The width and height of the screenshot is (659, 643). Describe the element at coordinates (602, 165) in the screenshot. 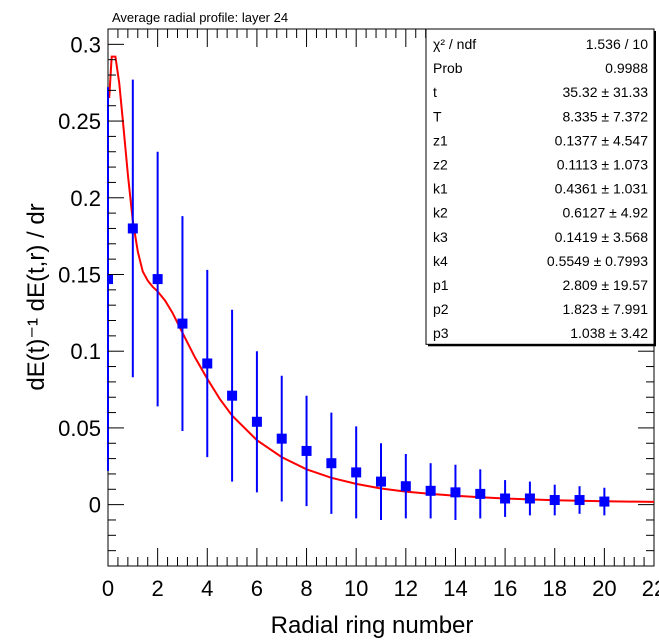

I see `stat-value: 0.1113 ± 1.073` at that location.